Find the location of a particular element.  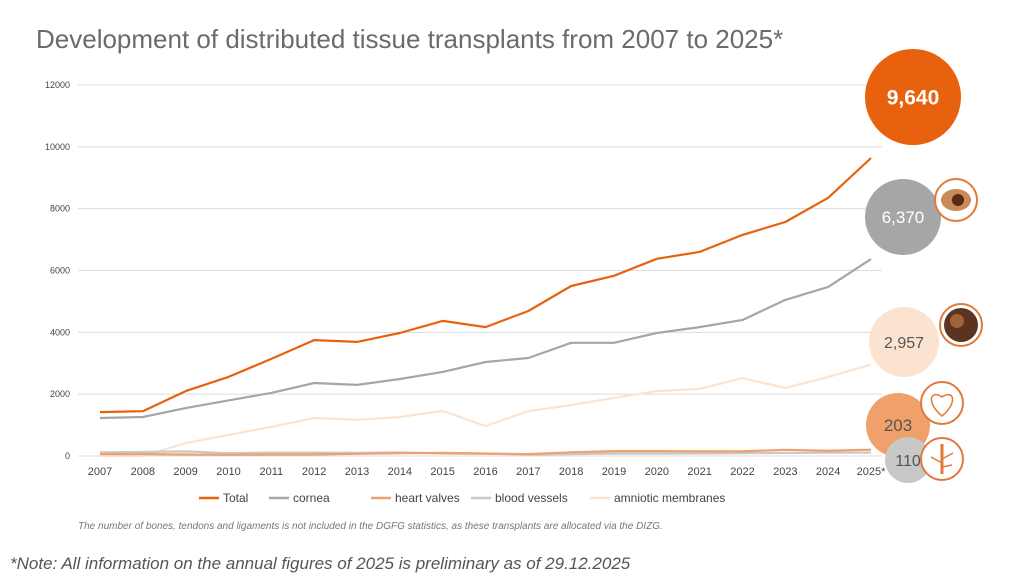

x-tick-label: 2016 is located at coordinates (485, 472).